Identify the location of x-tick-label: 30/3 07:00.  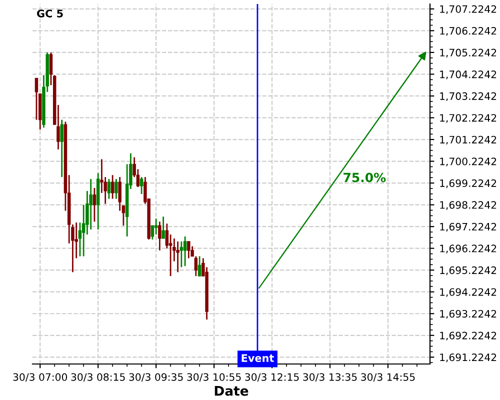
(40, 377).